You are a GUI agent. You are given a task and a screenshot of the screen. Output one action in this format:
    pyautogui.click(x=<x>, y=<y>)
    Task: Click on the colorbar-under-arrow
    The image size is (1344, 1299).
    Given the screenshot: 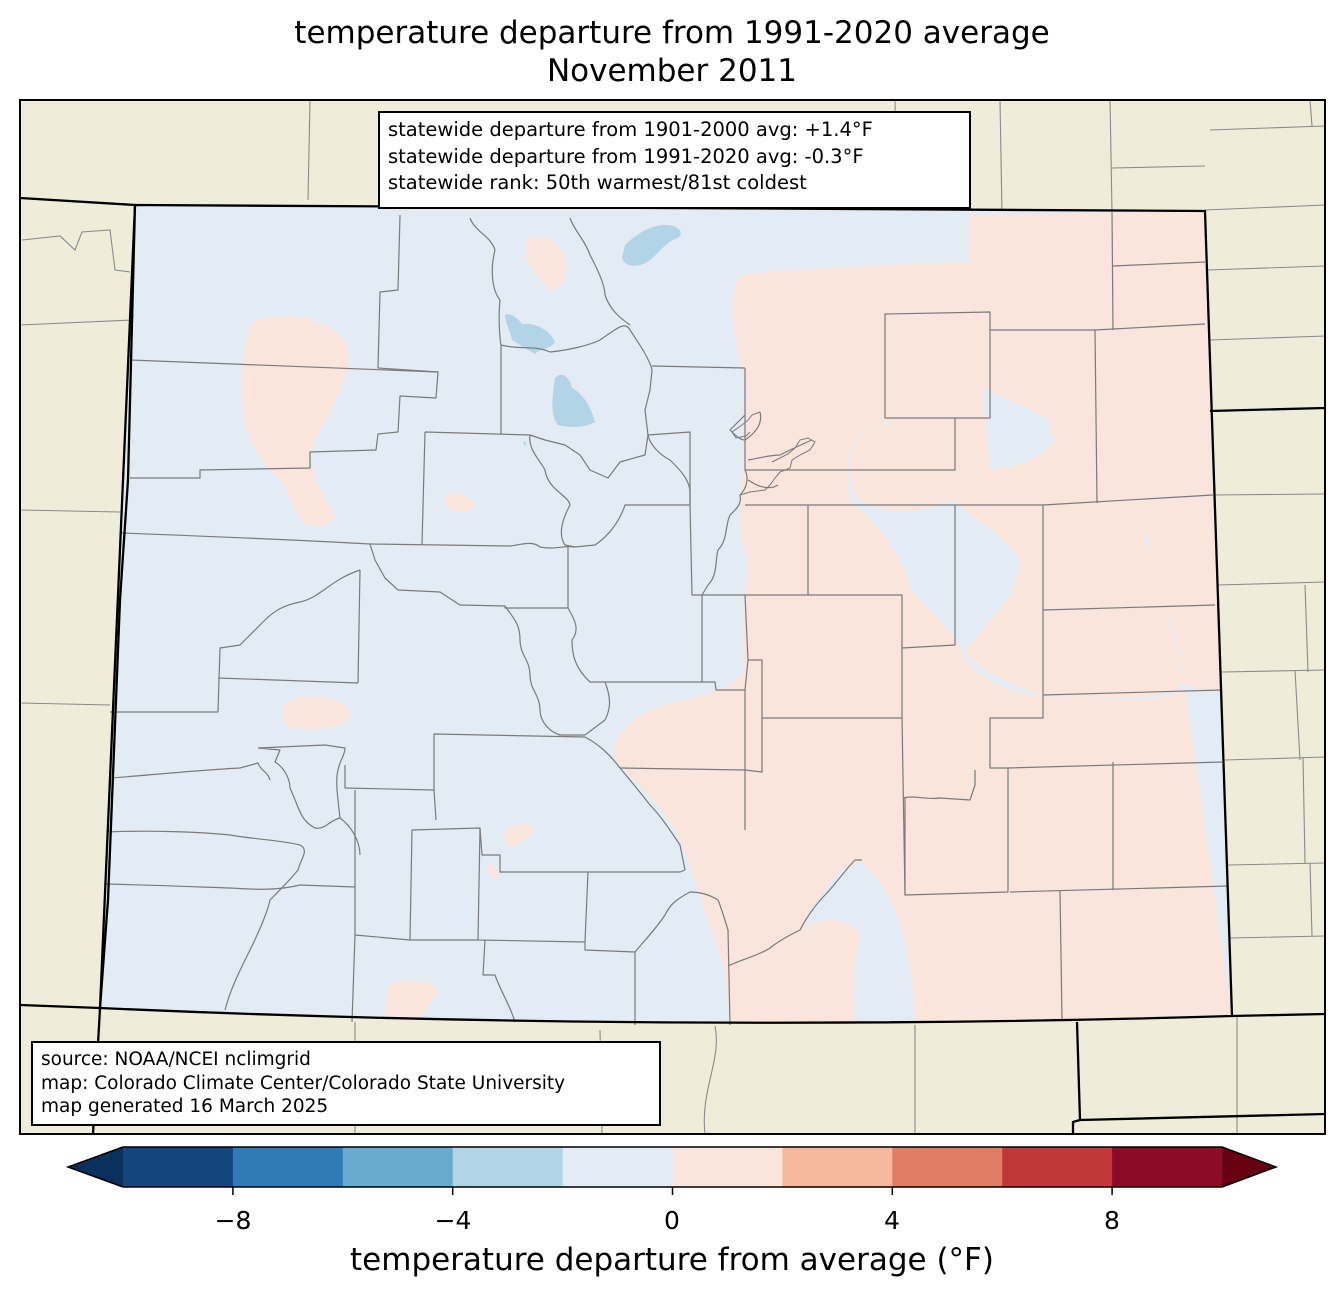 What is the action you would take?
    pyautogui.click(x=95, y=1167)
    